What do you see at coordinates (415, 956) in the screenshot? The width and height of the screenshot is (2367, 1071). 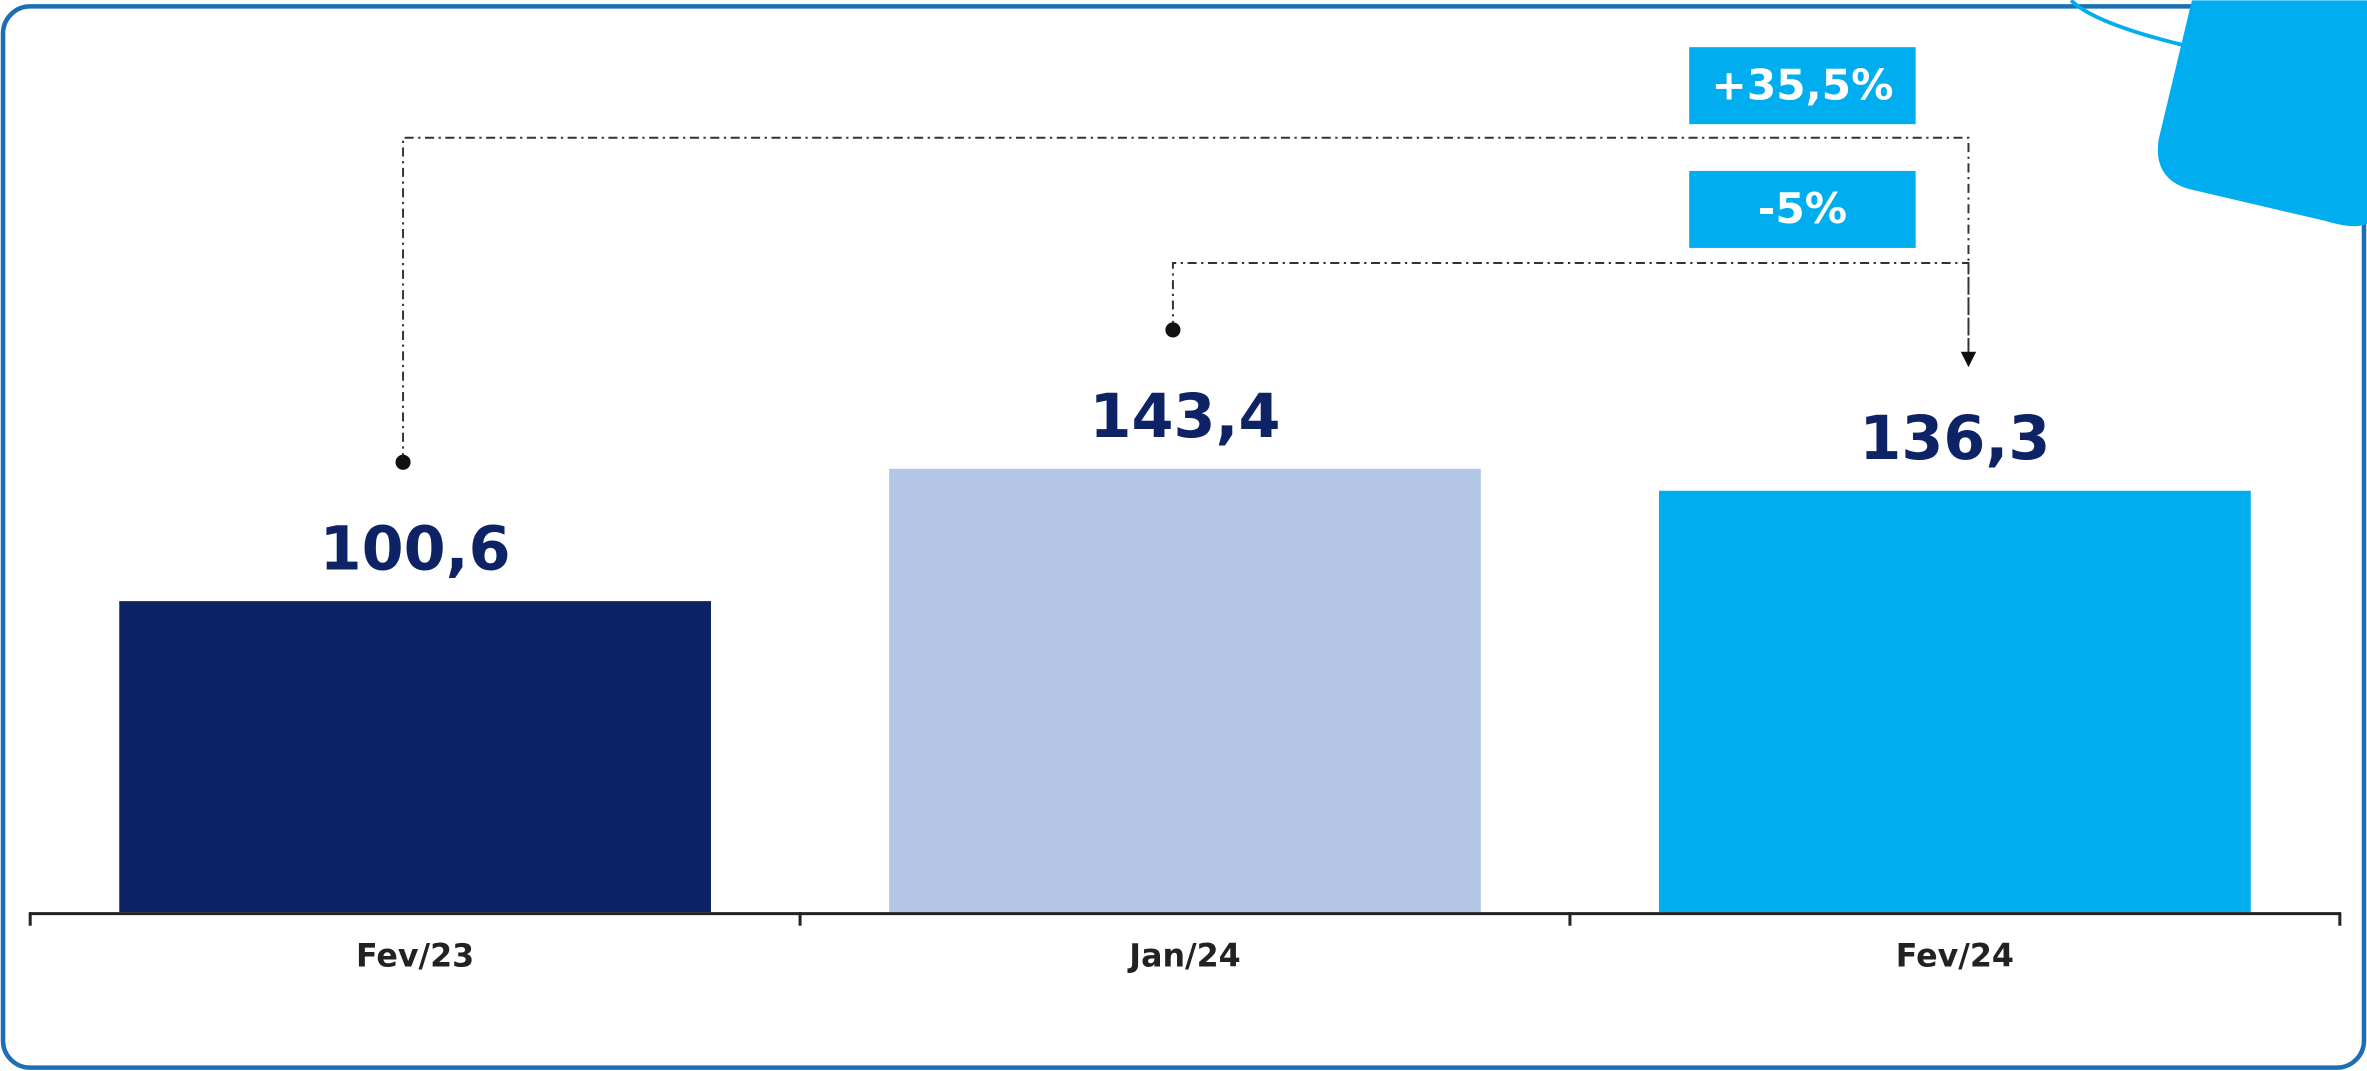 I see `x-tick-label: Fev/23` at bounding box center [415, 956].